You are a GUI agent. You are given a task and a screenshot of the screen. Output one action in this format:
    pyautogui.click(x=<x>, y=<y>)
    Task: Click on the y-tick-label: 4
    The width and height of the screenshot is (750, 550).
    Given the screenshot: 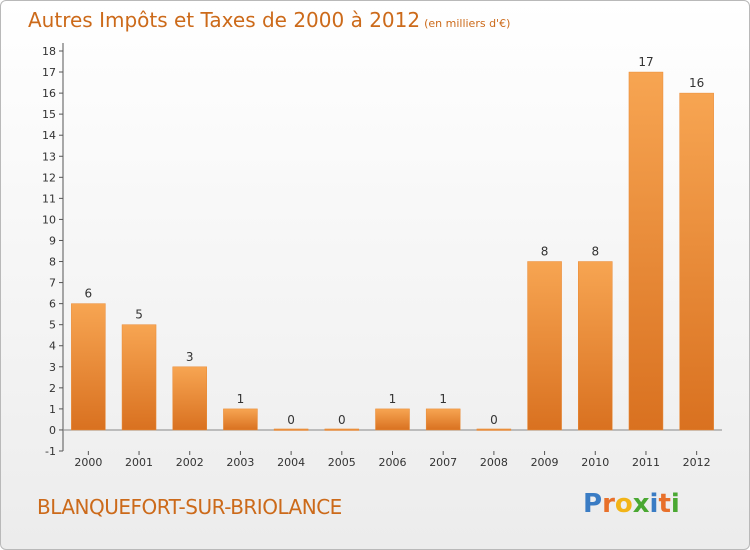 What is the action you would take?
    pyautogui.click(x=52, y=346)
    